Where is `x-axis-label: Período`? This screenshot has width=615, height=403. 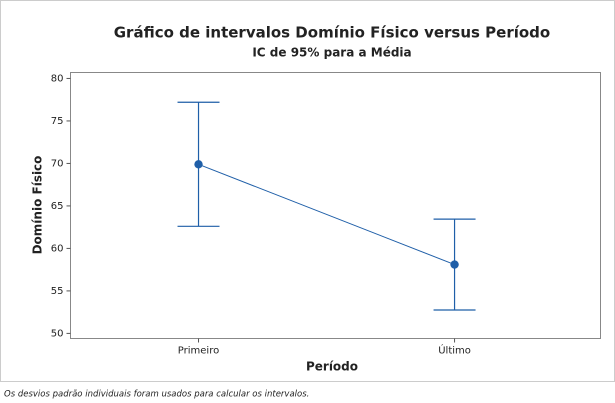
x-axis-label: Período is located at coordinates (332, 367).